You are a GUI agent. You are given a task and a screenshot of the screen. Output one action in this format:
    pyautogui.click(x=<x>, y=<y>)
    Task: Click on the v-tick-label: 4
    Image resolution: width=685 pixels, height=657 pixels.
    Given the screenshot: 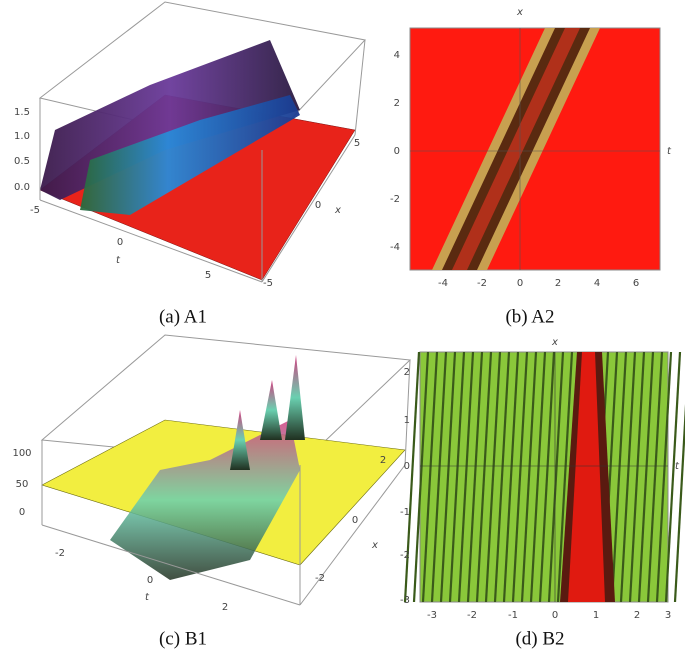 What is the action you would take?
    pyautogui.click(x=397, y=55)
    